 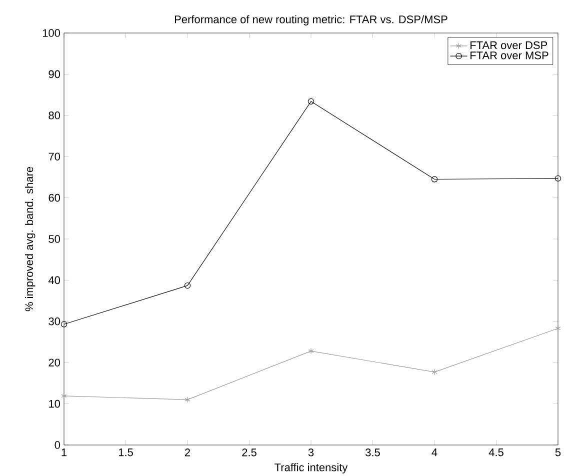 What do you see at coordinates (57, 445) in the screenshot?
I see `y-tick-label: 0` at bounding box center [57, 445].